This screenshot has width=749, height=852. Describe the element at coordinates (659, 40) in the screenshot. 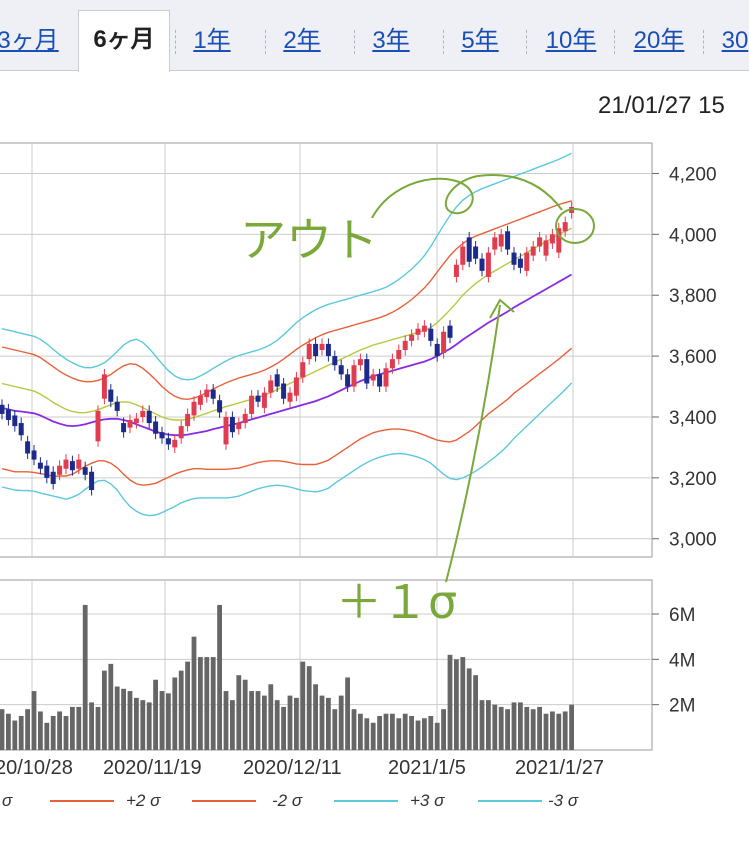

I see `tab-7: 20年` at that location.